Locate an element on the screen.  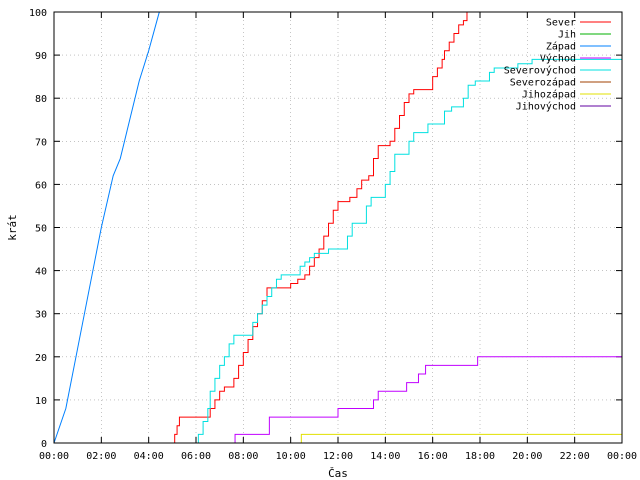
x-tick-label: 16:00 is located at coordinates (433, 456).